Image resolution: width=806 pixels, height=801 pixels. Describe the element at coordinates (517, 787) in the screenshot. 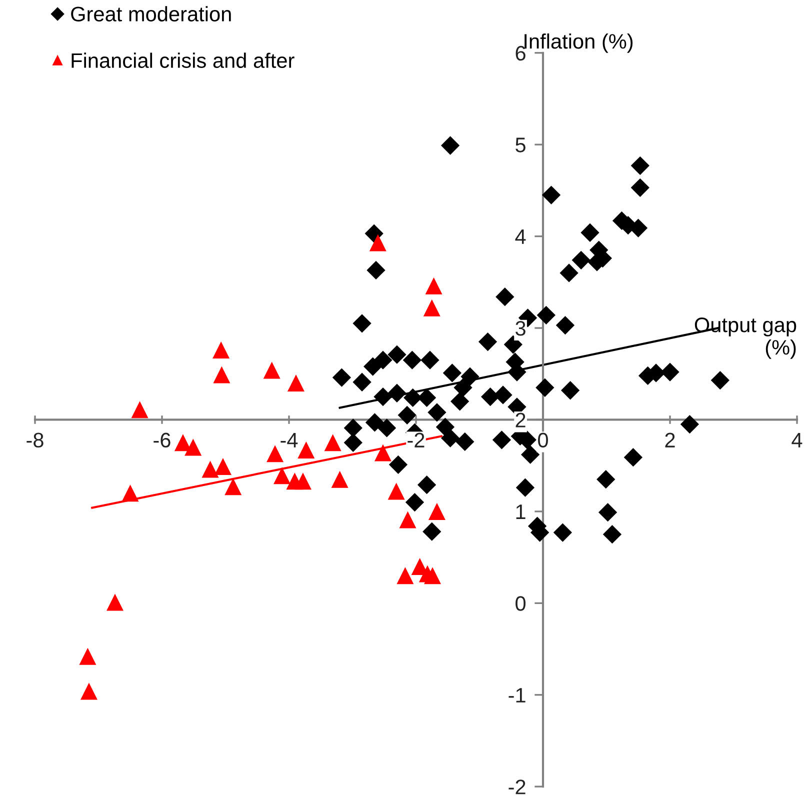

I see `y-tick-label: -2` at that location.